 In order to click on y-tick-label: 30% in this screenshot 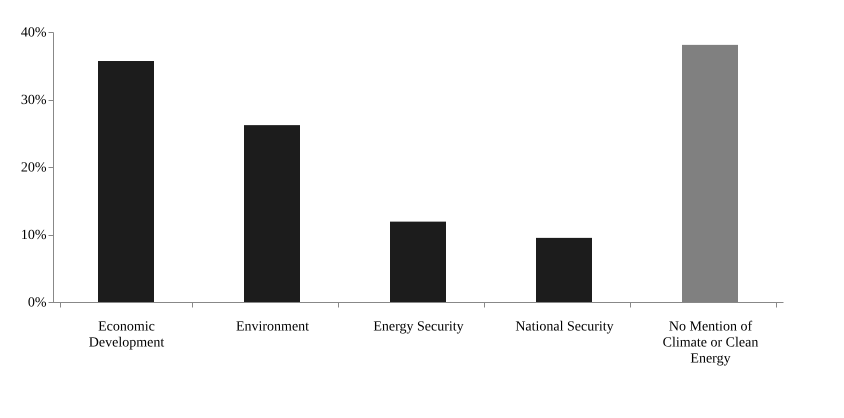, I will do `click(33, 100)`.